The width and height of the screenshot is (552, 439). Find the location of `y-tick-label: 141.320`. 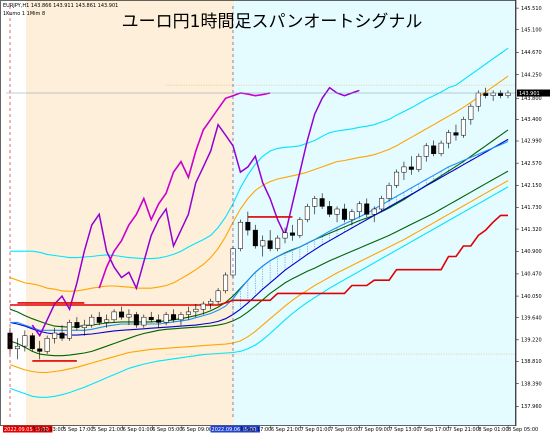

y-tick-label: 141.320 is located at coordinates (531, 230).